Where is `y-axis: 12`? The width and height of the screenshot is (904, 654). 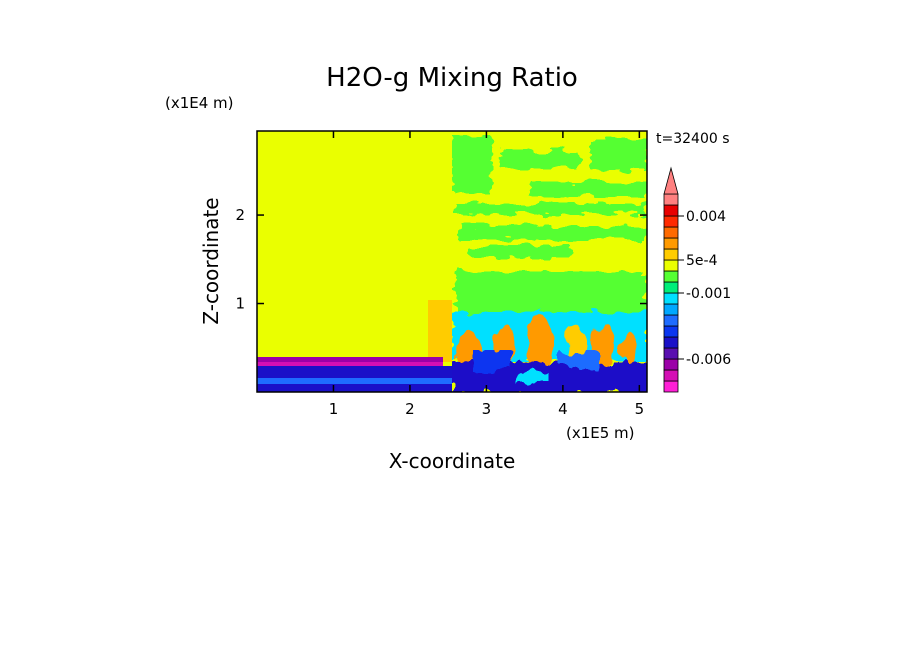
y-axis: 12 is located at coordinates (441, 259).